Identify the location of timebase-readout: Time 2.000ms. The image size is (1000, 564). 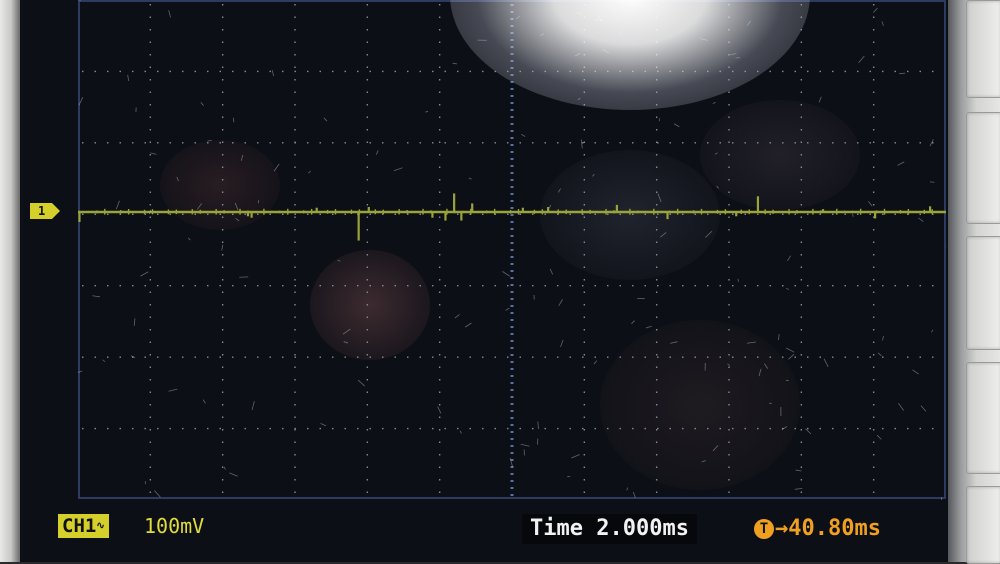
(609, 529).